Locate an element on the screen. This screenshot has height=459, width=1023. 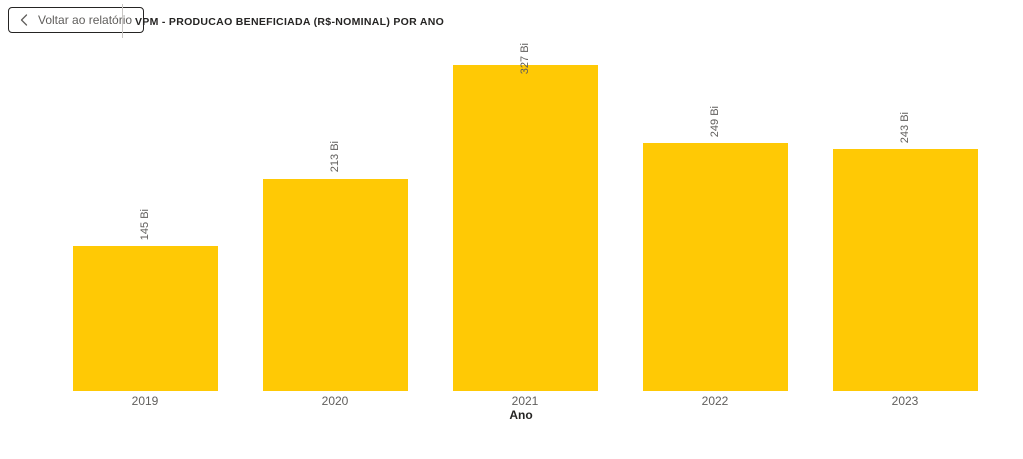
chevron-left-icon is located at coordinates (24, 20).